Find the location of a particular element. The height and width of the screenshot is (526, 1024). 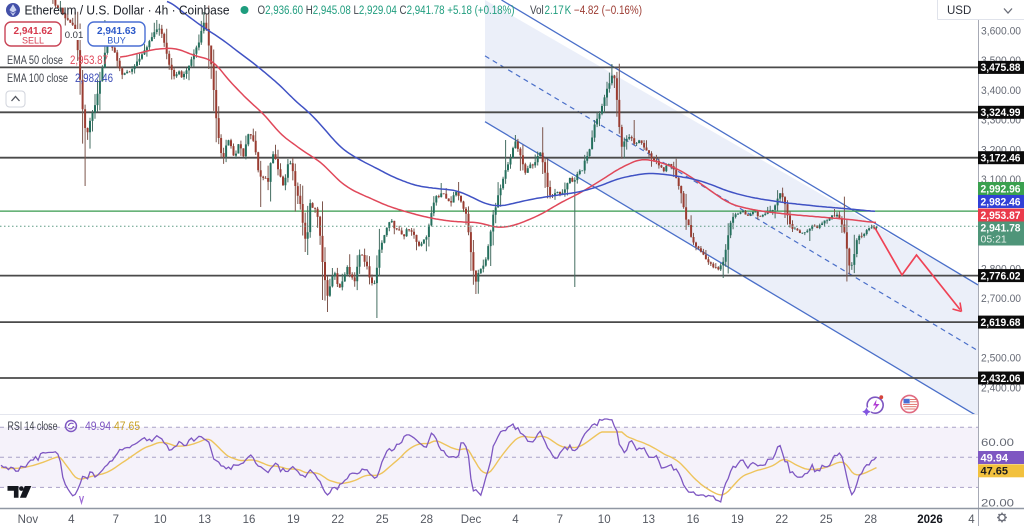

svg-text: 2,941.62 is located at coordinates (33, 31).